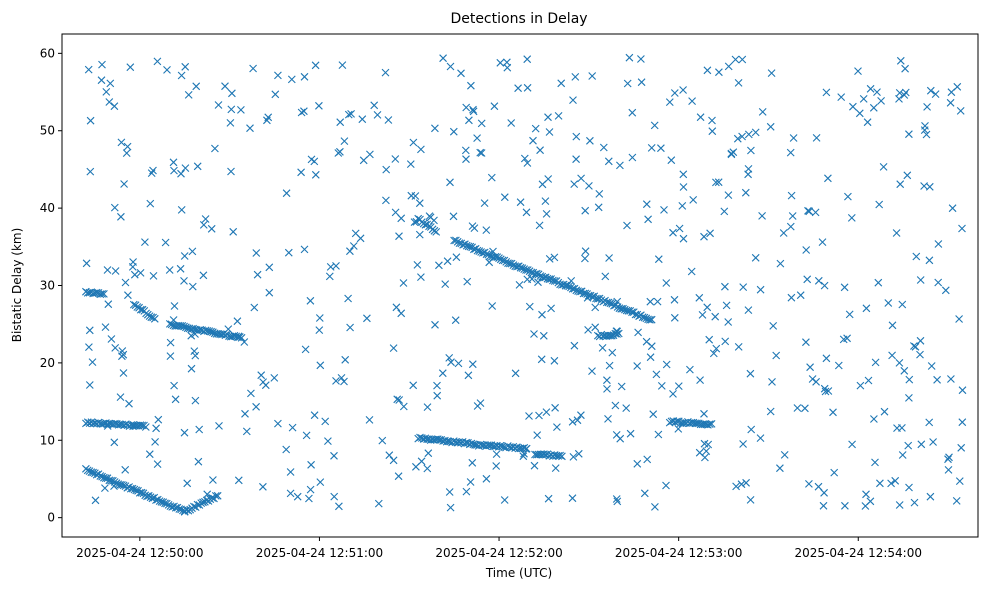 The image size is (989, 590). Describe the element at coordinates (47, 440) in the screenshot. I see `y-tick-label: 10` at that location.